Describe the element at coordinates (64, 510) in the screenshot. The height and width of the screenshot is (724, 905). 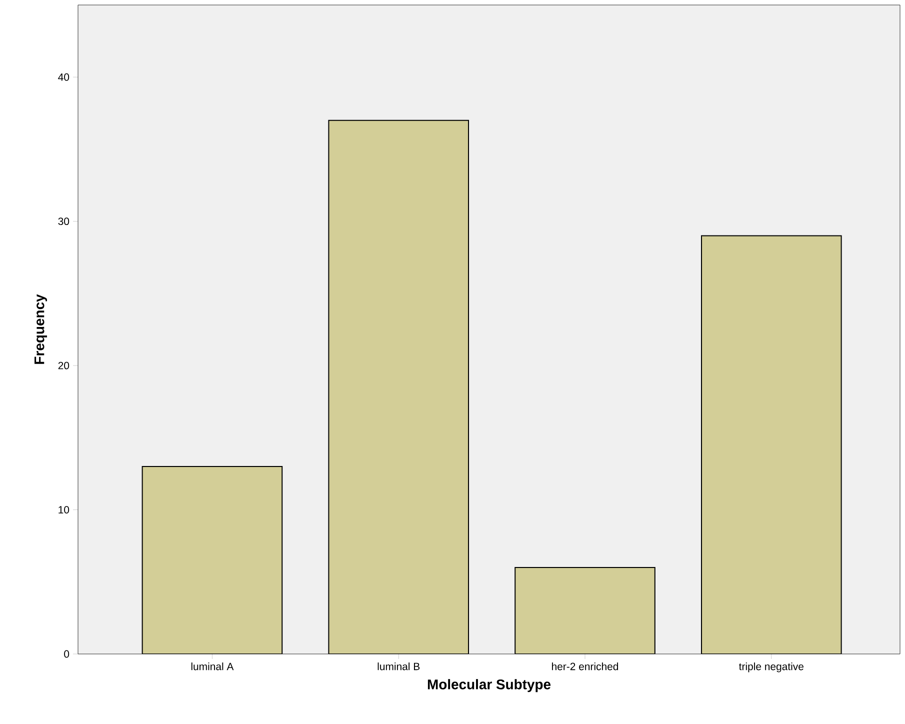
I see `y-tick-label: 10` at that location.